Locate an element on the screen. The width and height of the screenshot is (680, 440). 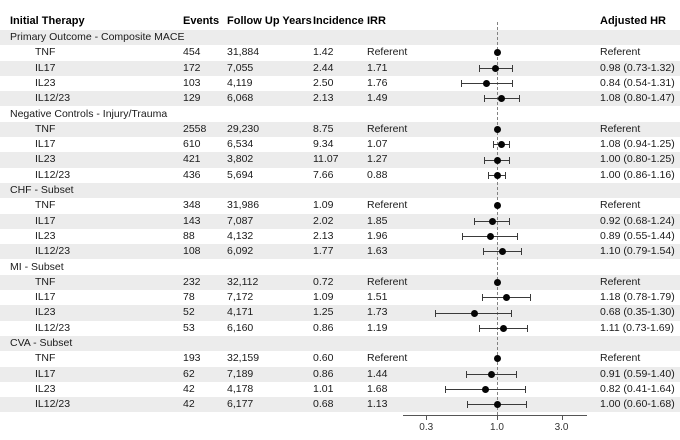
cell-irr: 1.68 is located at coordinates (377, 388).